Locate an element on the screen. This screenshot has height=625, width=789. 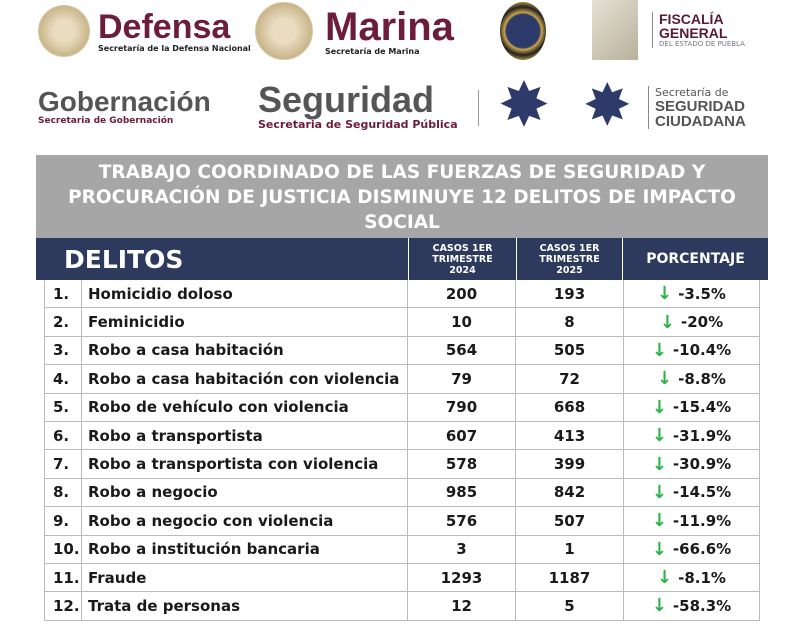
percentage-value: -31.9% is located at coordinates (702, 435).